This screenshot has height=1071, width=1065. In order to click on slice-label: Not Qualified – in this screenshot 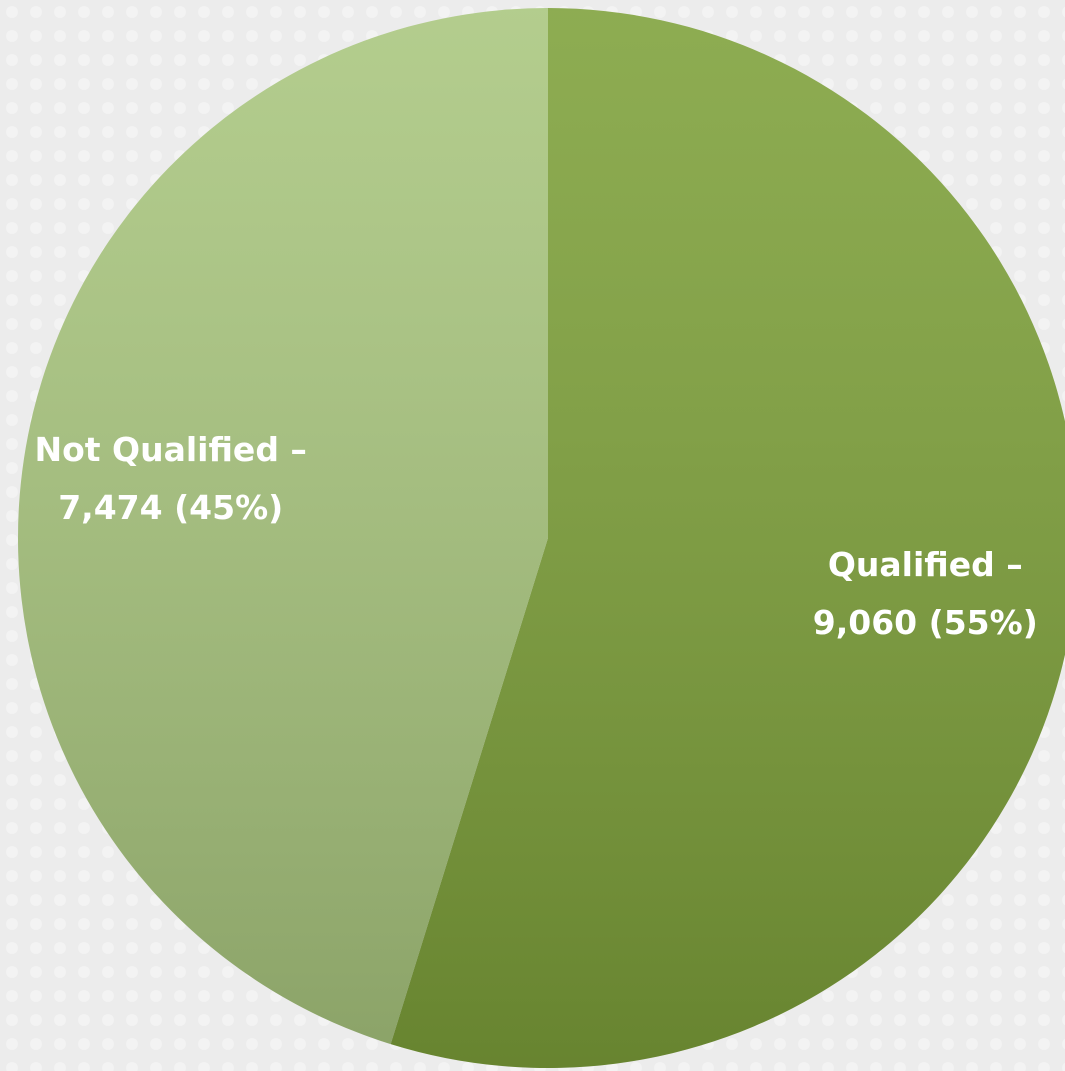, I will do `click(170, 449)`.